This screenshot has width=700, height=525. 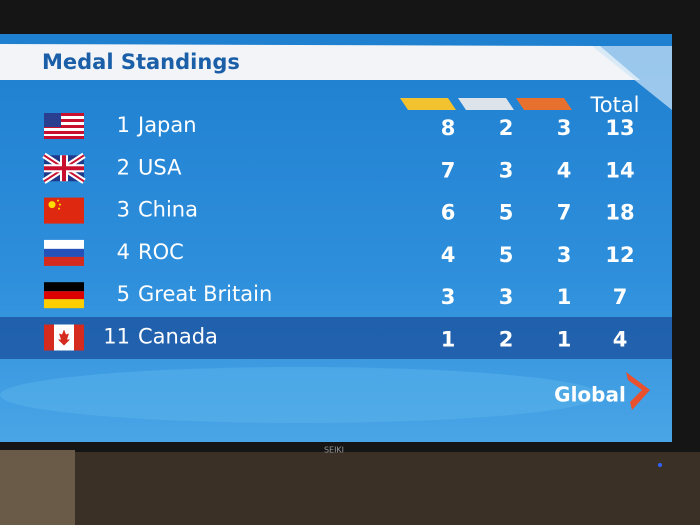 I want to click on gold-count: 3, so click(x=448, y=297).